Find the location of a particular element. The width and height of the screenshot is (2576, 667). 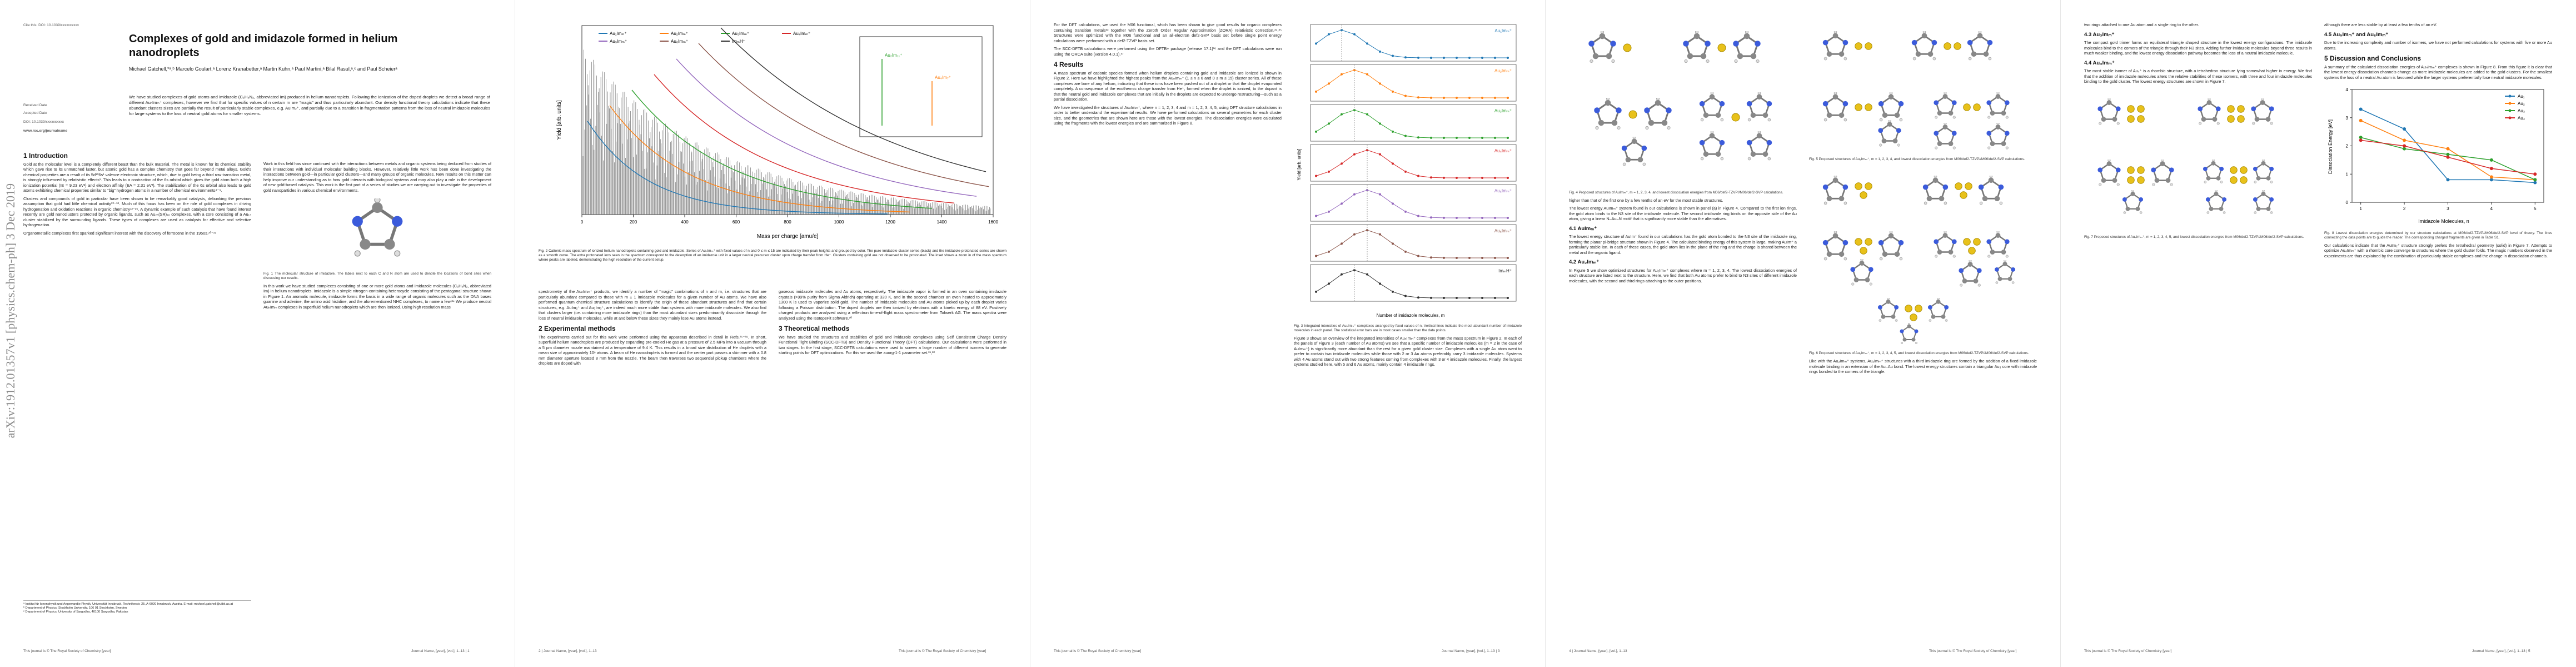

url: www.rsc.org/journalname is located at coordinates (45, 131).